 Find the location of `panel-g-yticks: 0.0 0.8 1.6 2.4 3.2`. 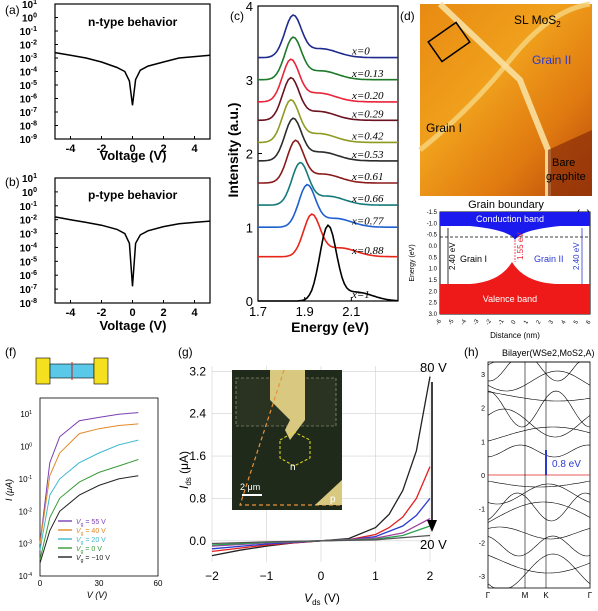

panel-g-yticks: 0.0 0.8 1.6 2.4 3.2 is located at coordinates (197, 456).